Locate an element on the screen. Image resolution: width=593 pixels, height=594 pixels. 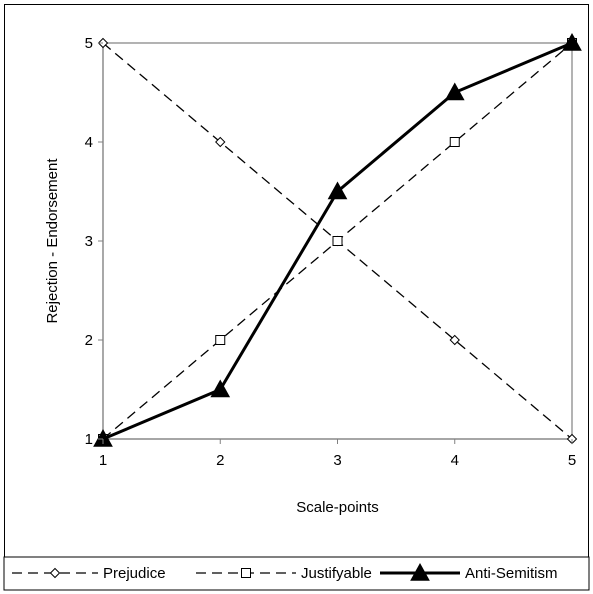
x-tick-label: 4 is located at coordinates (455, 460).